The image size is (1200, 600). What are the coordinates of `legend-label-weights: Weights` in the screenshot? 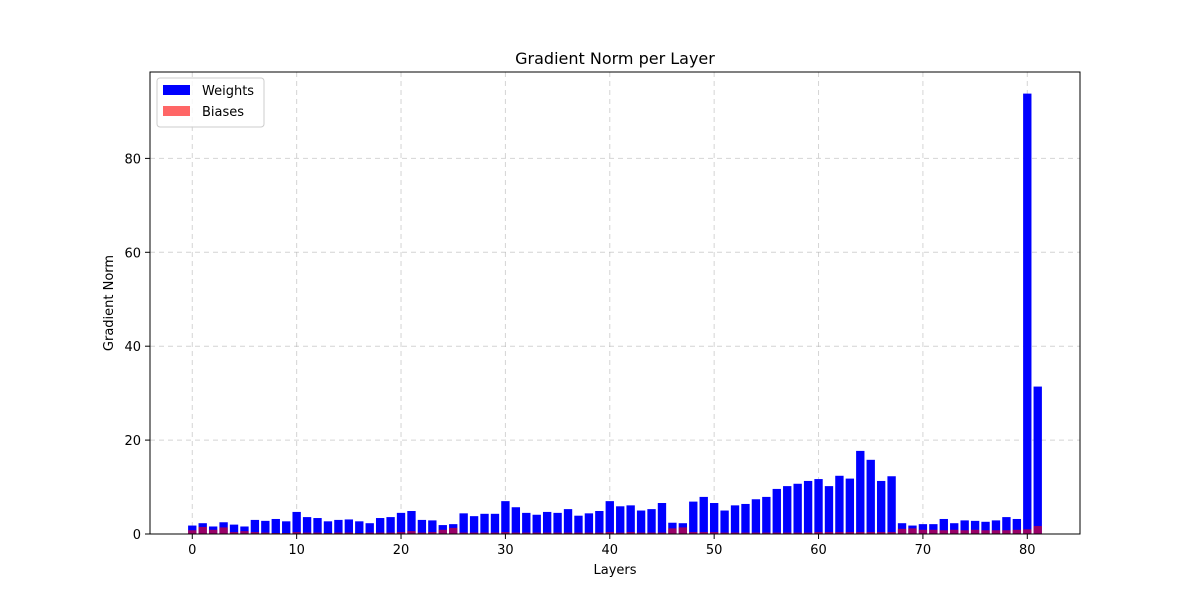 It's located at (228, 91).